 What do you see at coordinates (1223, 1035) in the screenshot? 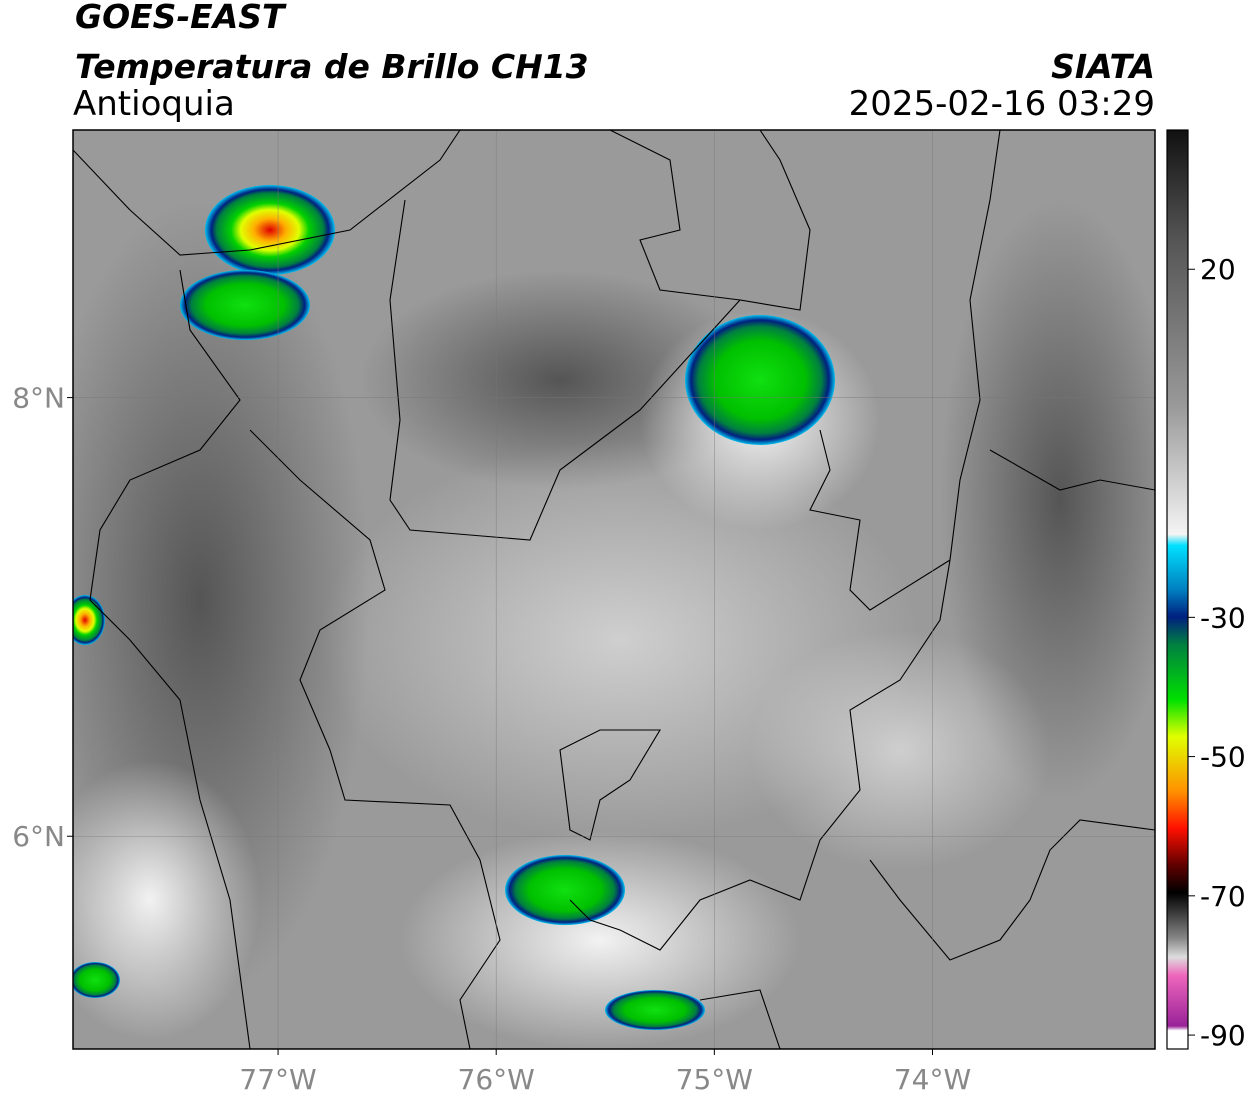
I see `colorbar-tick-label: -90` at bounding box center [1223, 1035].